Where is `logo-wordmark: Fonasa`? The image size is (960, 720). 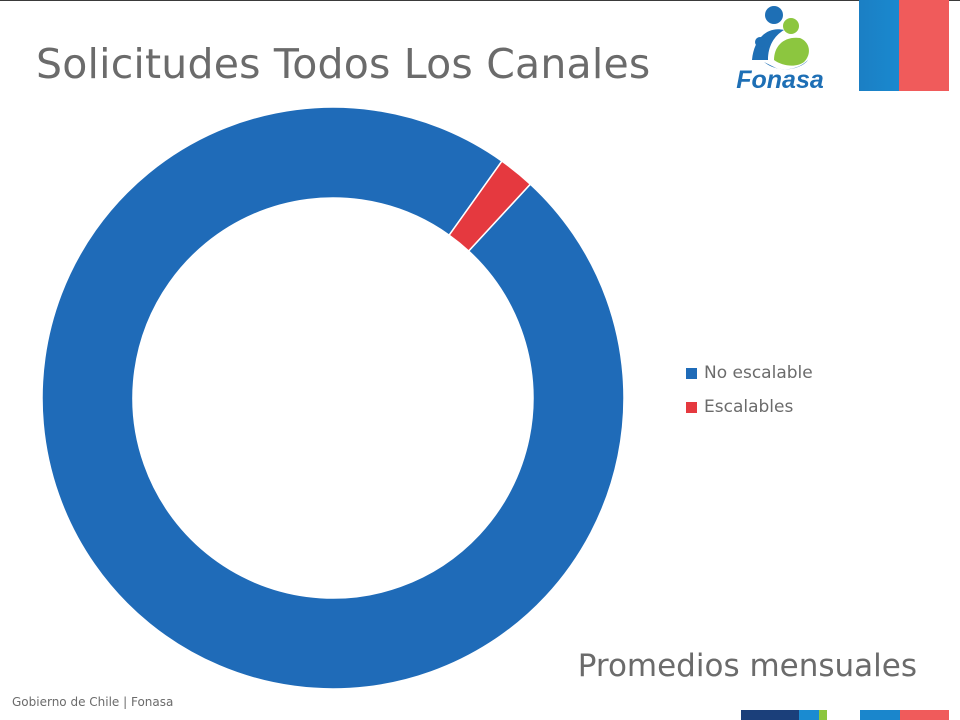
logo-wordmark: Fonasa is located at coordinates (780, 80).